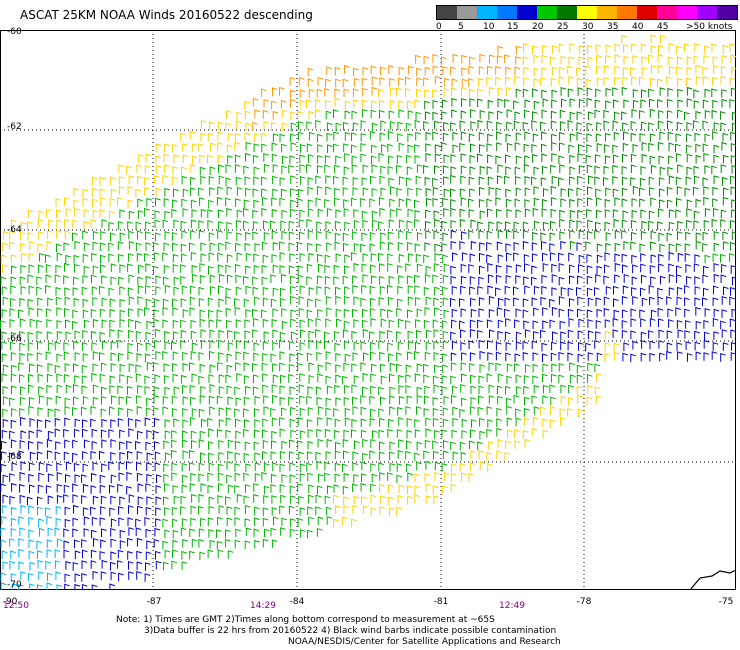 The image size is (740, 650). I want to click on legend-labels: 0 5 10 15 20 25 30 35 40 45 >50 knots, so click(587, 27).